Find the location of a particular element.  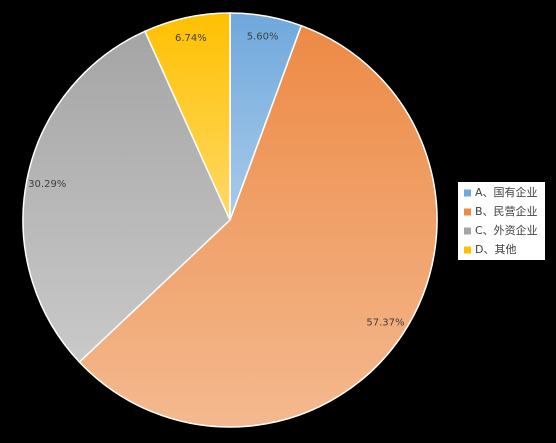

legend-label: C、外资企业 is located at coordinates (506, 230).